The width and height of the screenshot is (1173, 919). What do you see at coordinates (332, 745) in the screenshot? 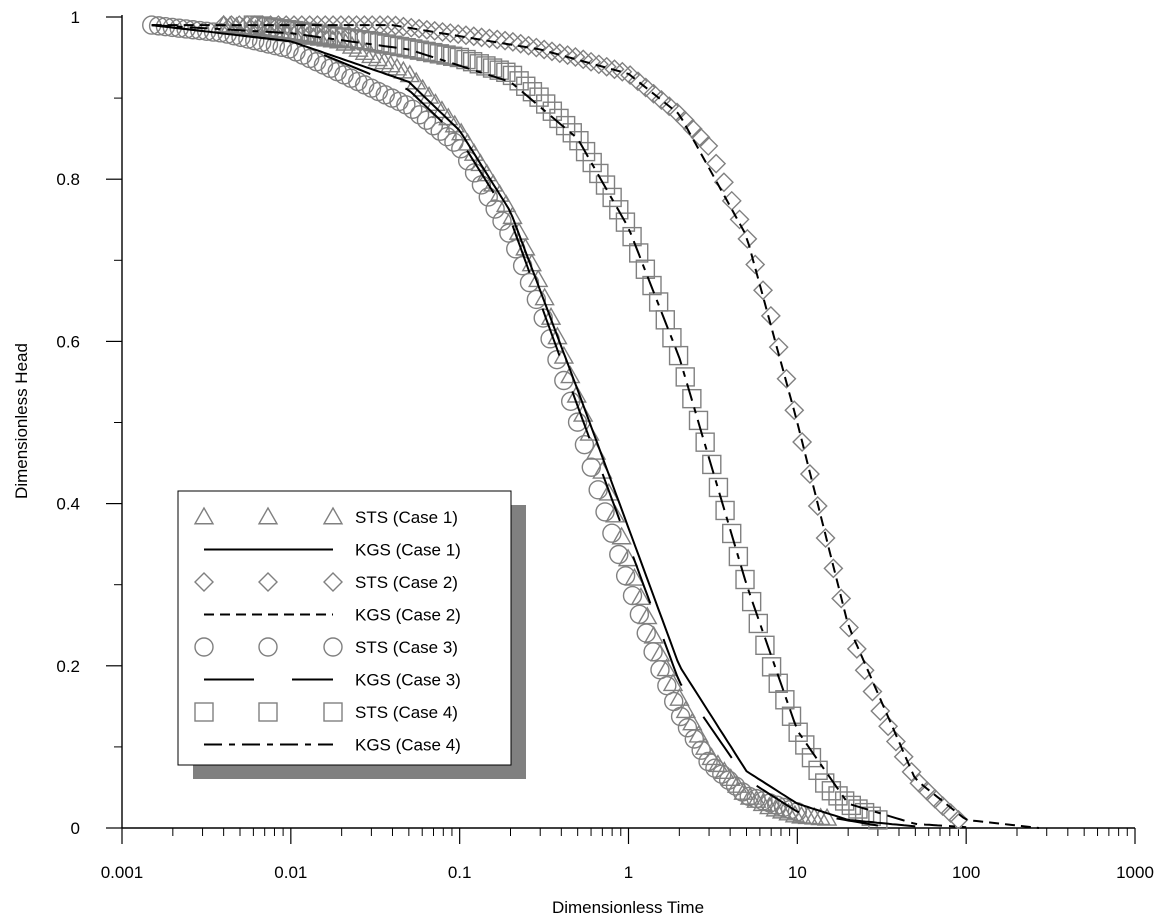
I see `legend-item: KGS (Case 4)` at bounding box center [332, 745].